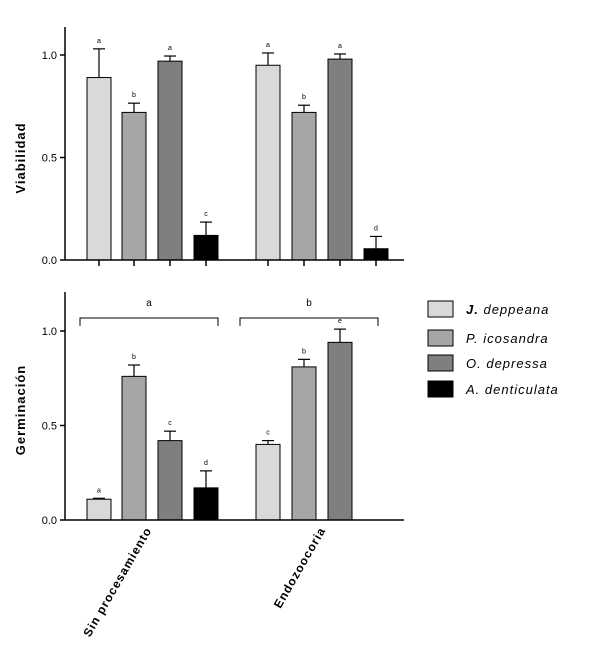 The width and height of the screenshot is (589, 657). Describe the element at coordinates (507, 309) in the screenshot. I see `legend-entry: J. deppeana` at that location.